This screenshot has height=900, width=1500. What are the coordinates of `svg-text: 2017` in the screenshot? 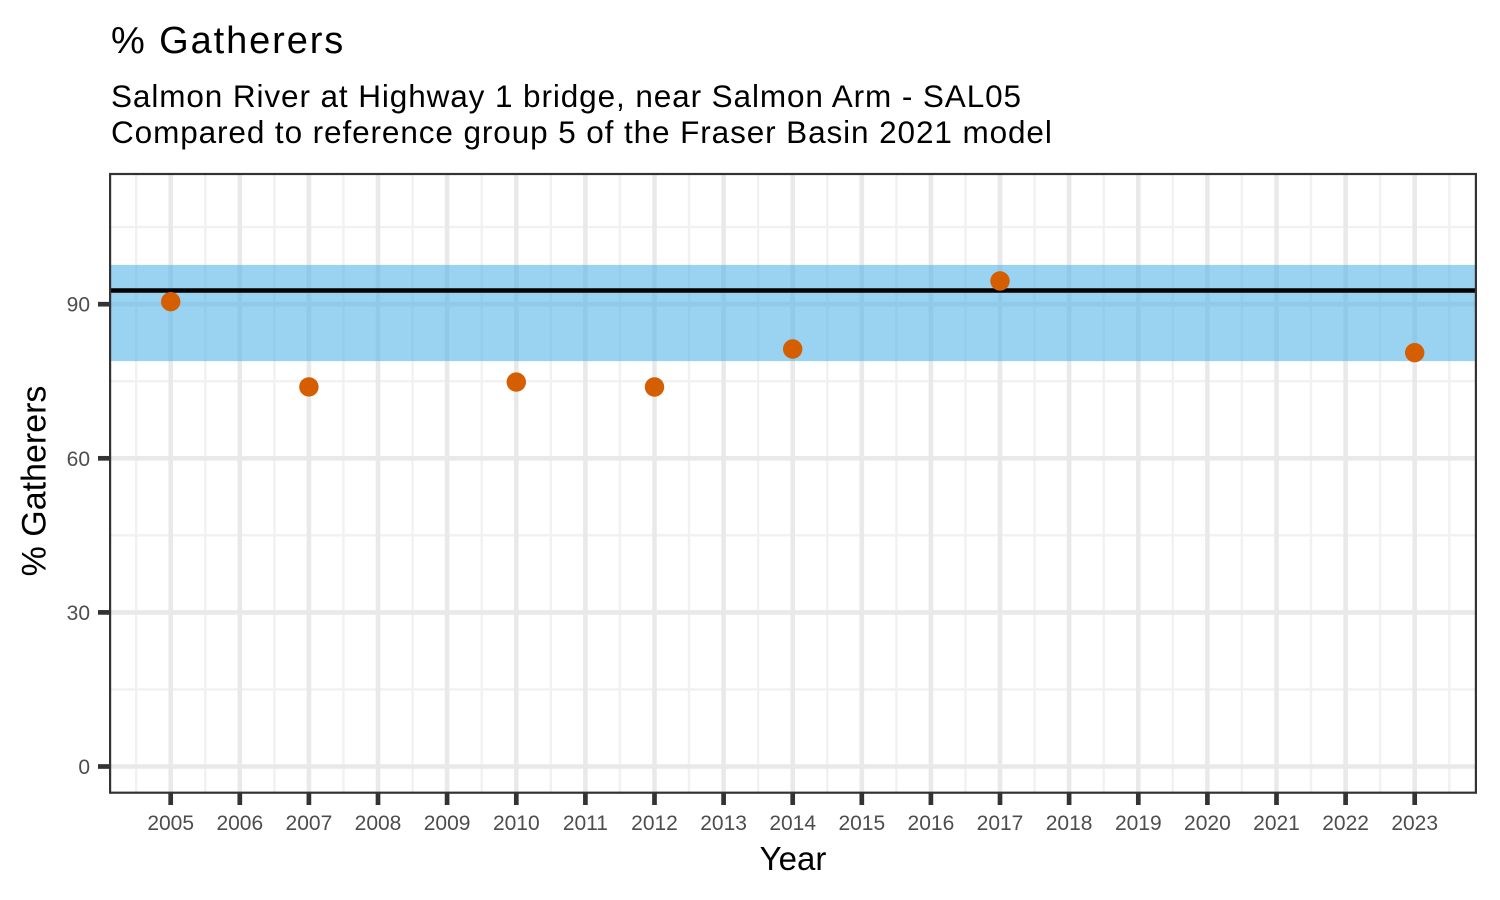 It's located at (1000, 823).